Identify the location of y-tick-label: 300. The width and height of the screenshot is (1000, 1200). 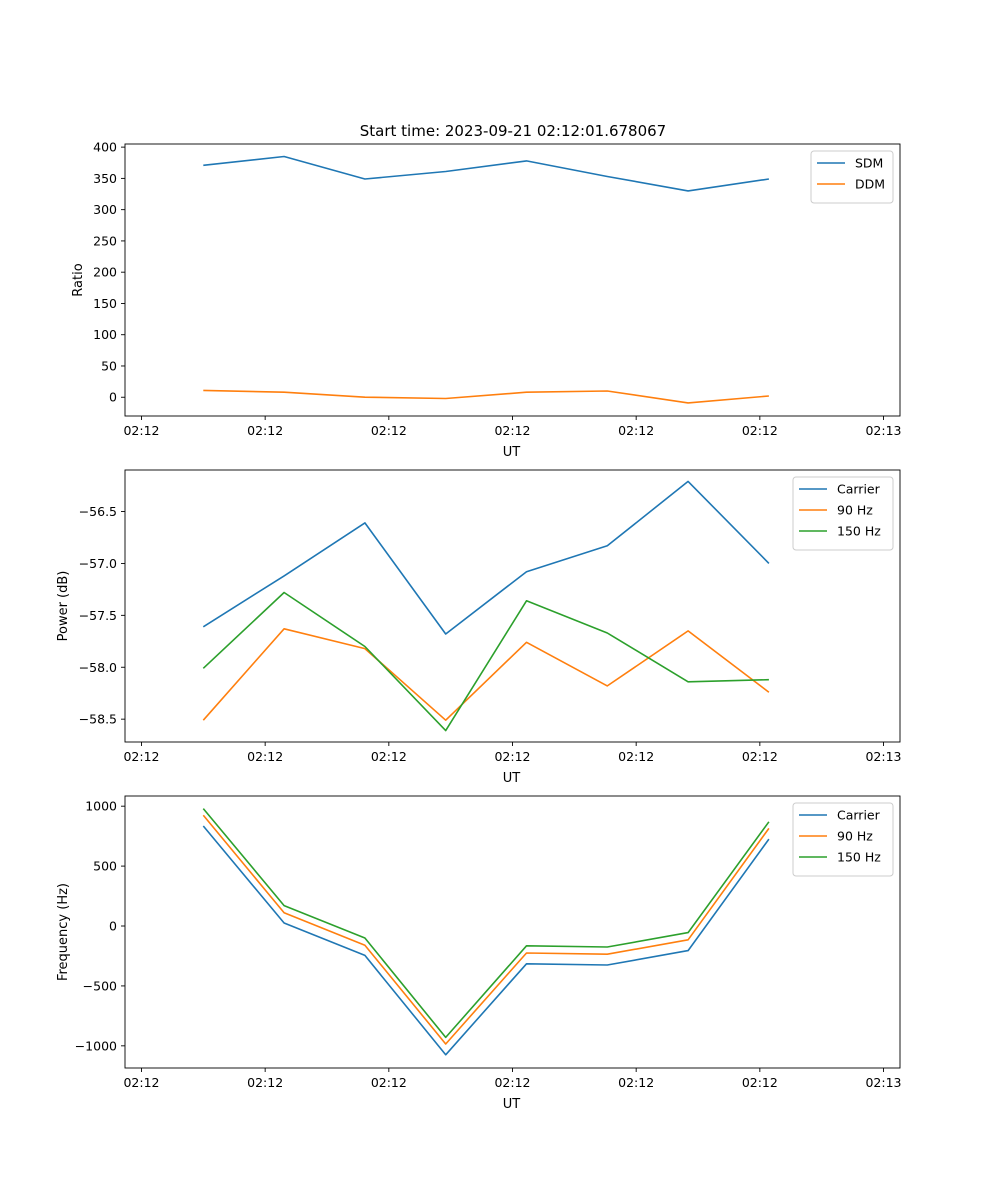
(105, 209).